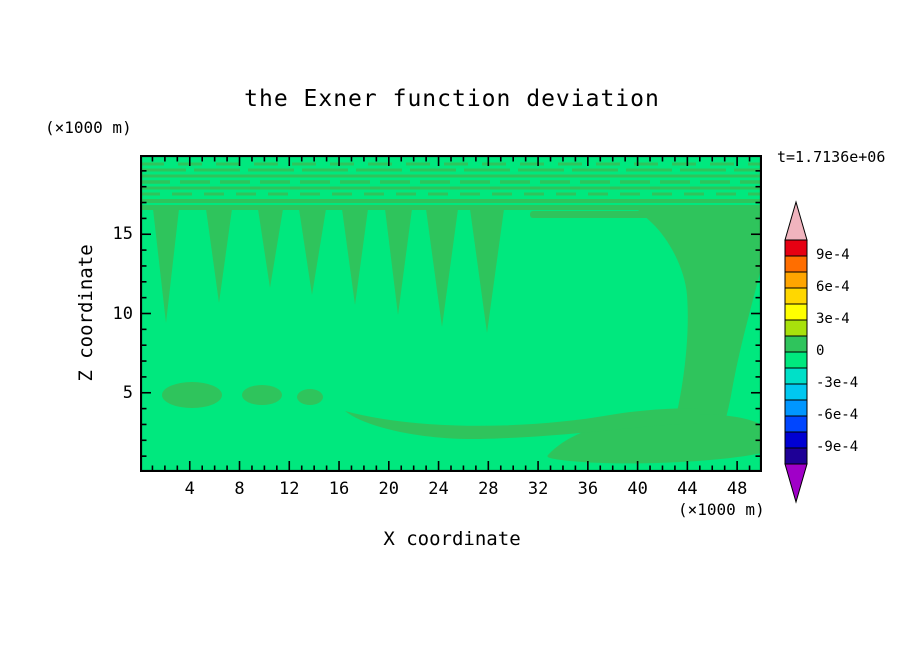  I want to click on x-tick-label: 24, so click(438, 489).